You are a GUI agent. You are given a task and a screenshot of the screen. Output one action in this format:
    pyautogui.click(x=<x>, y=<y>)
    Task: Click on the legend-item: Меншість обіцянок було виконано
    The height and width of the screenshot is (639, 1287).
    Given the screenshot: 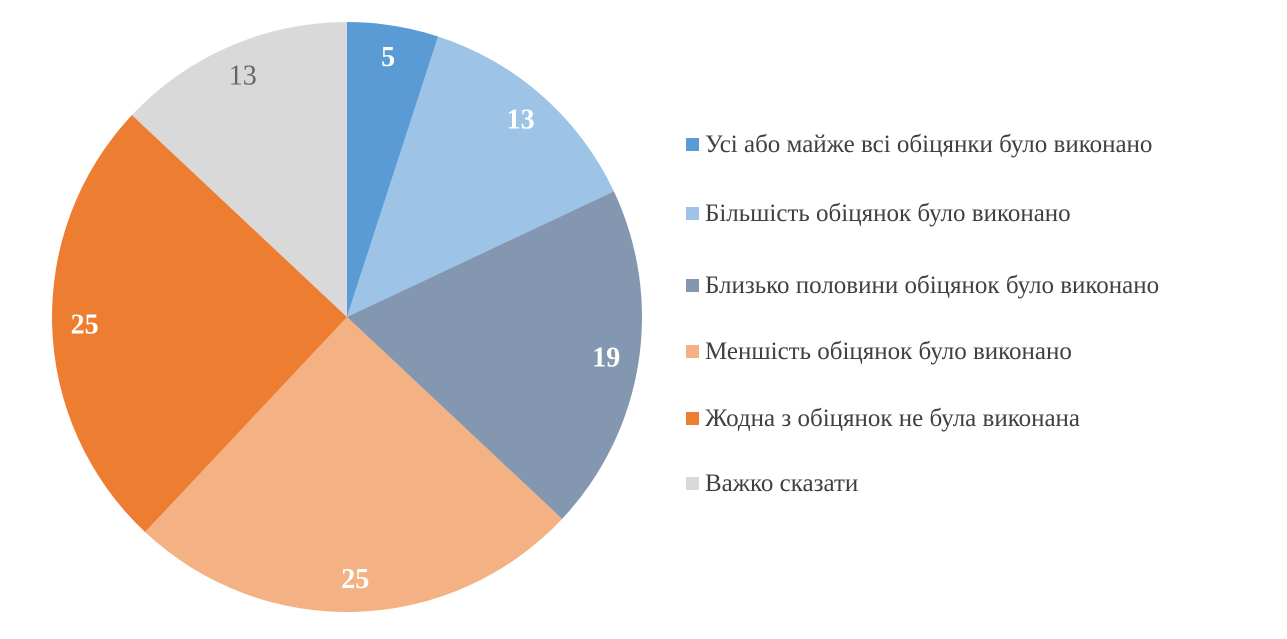 What is the action you would take?
    pyautogui.click(x=879, y=351)
    